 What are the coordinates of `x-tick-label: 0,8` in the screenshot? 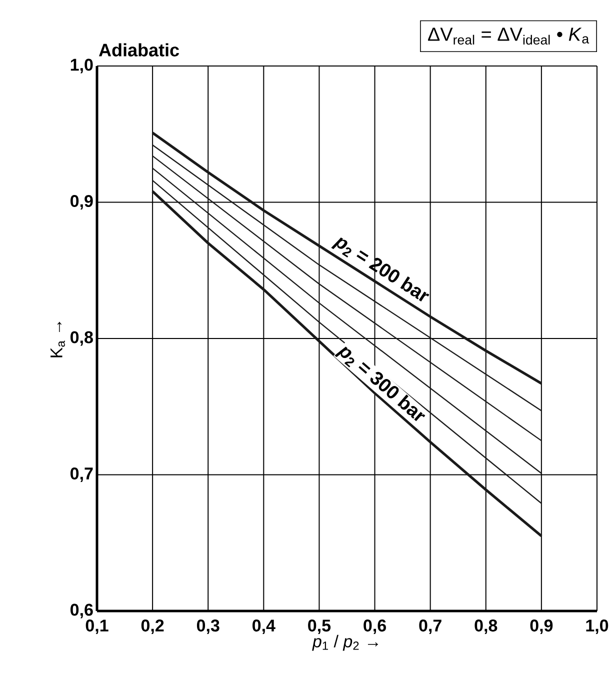 It's located at (486, 627).